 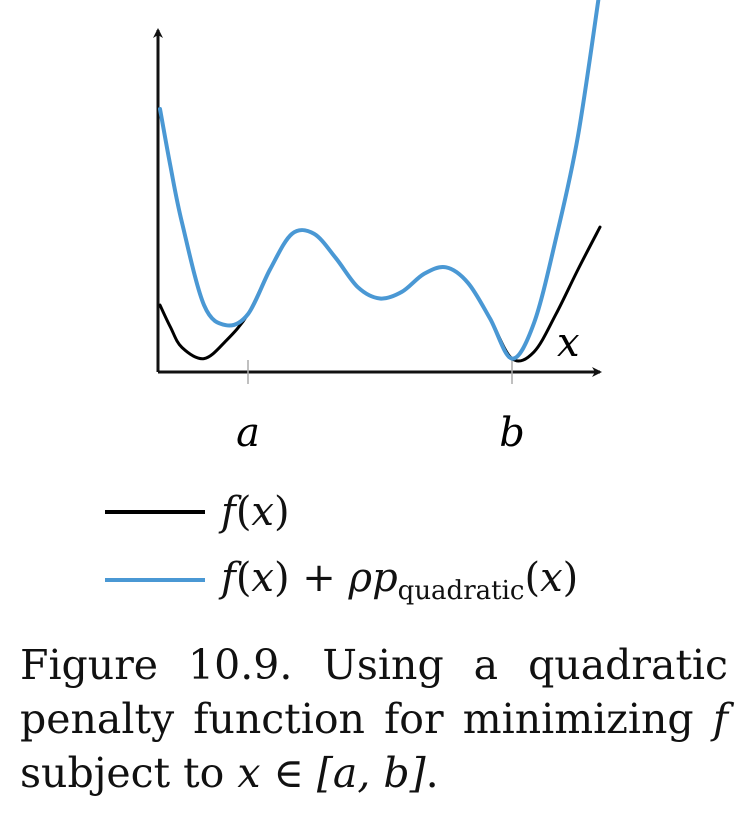 What do you see at coordinates (568, 343) in the screenshot?
I see `x-axis-label: x` at bounding box center [568, 343].